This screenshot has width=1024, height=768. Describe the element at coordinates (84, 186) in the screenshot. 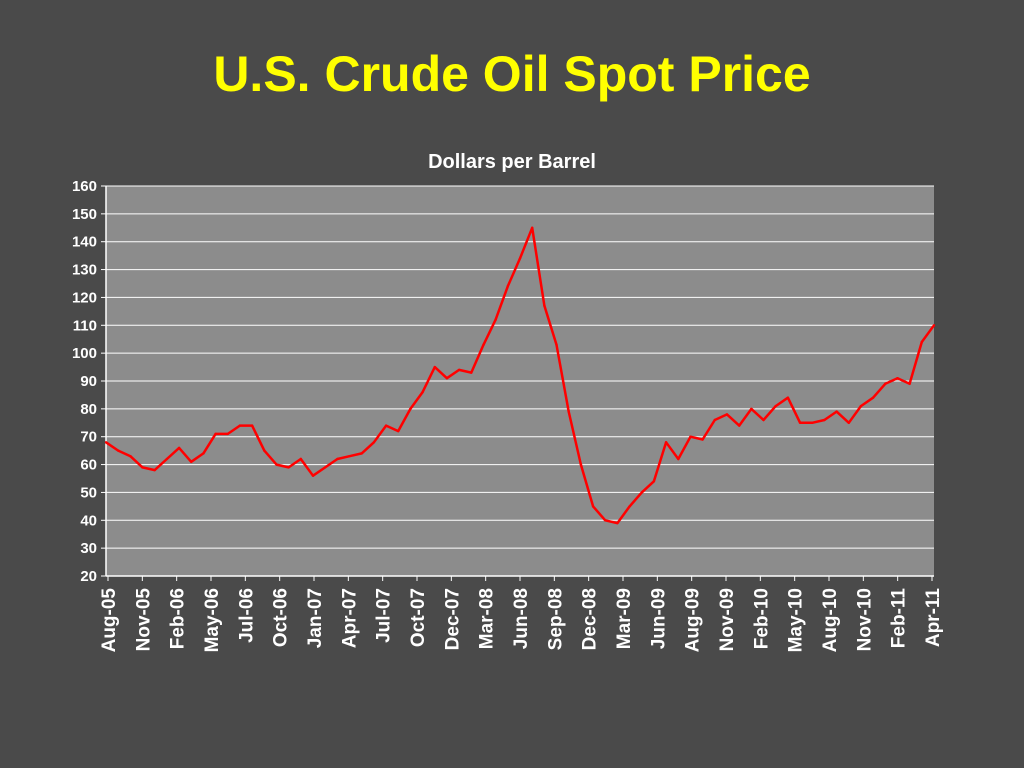

I see `y-tick-label: 160` at that location.